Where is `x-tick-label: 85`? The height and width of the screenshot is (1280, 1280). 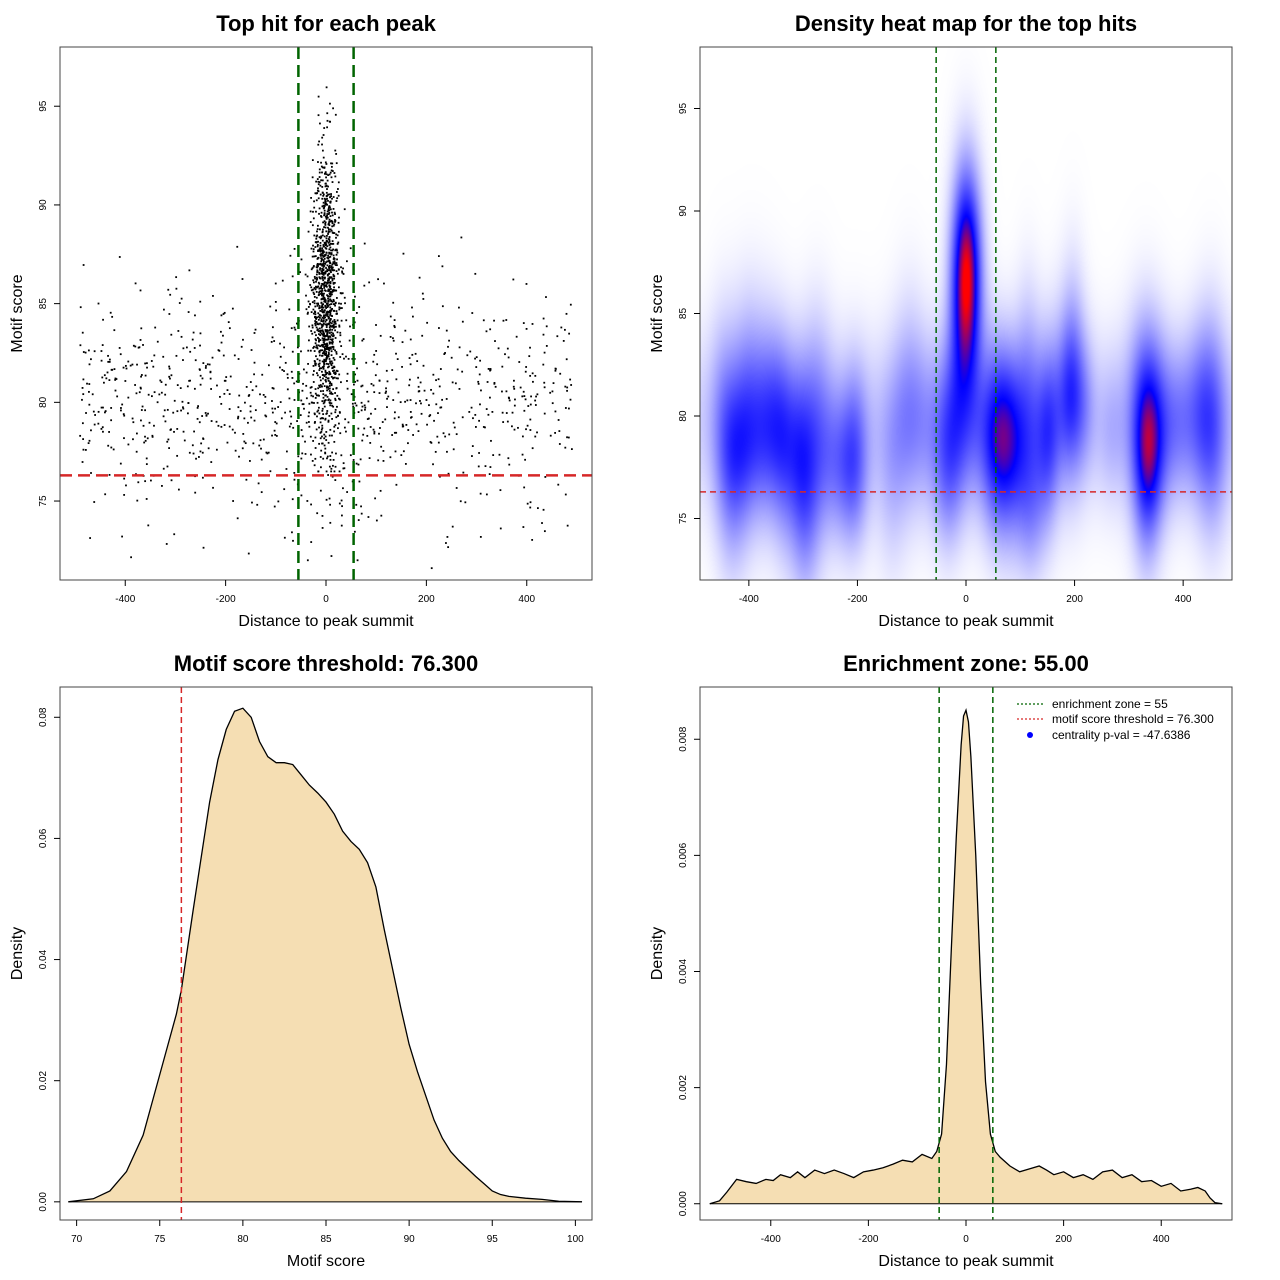 x-tick-label: 85 is located at coordinates (326, 1239).